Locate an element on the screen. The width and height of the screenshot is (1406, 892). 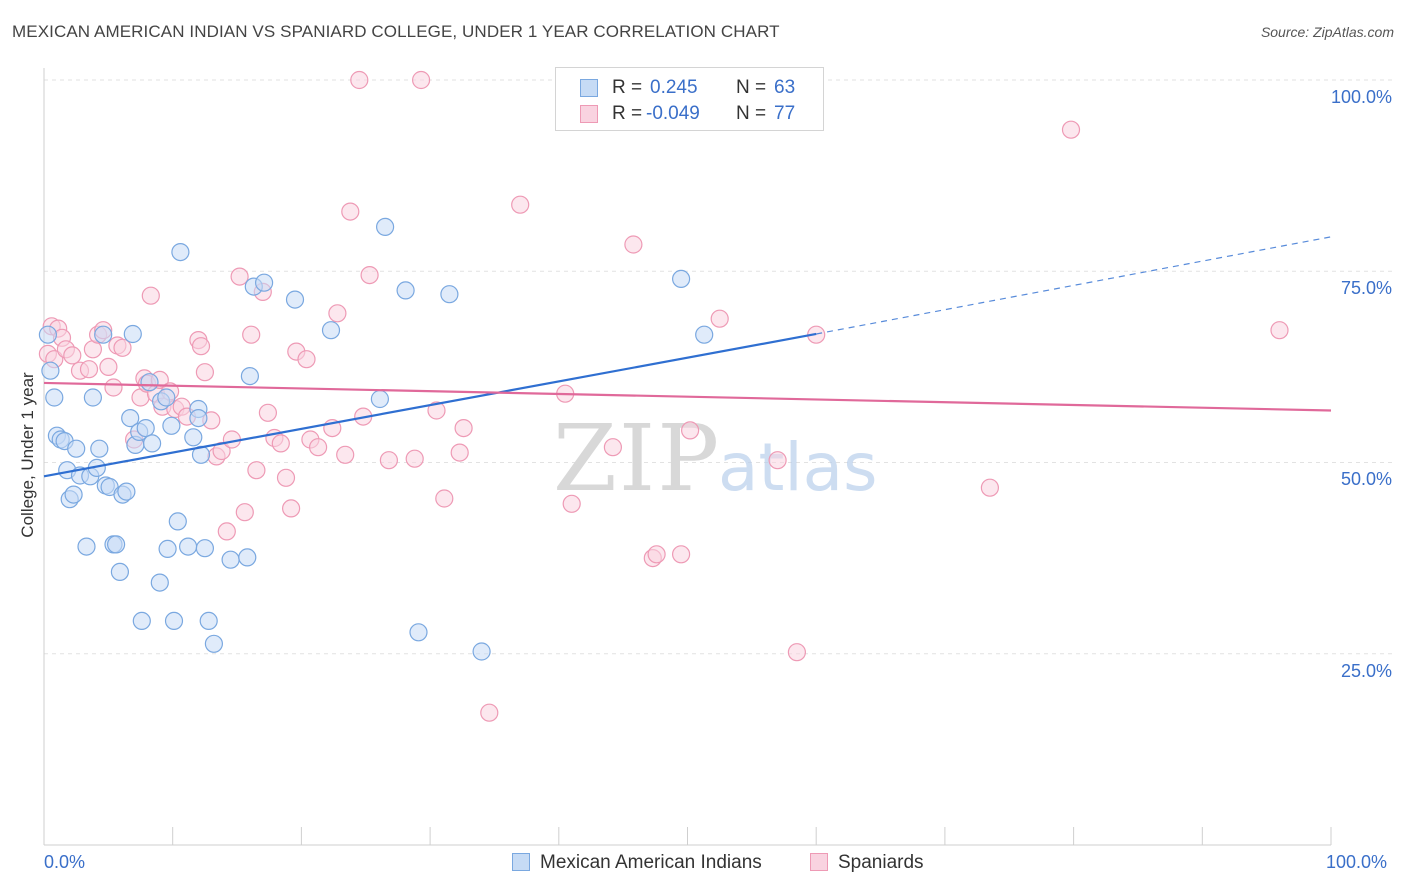
bottom-legend-swatch-pink is located at coordinates (819, 862).